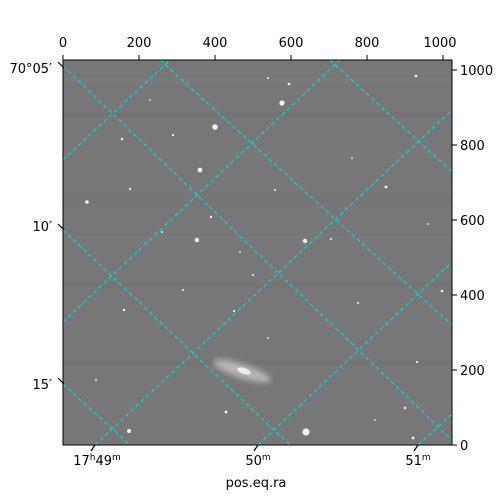  I want to click on right-tick-400: 400, so click(472, 296).